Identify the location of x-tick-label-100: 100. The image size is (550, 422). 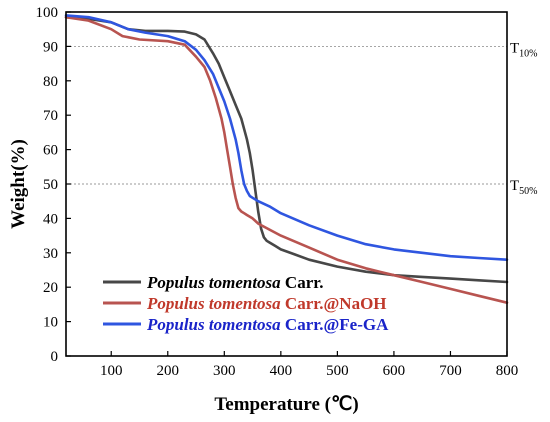
(111, 371).